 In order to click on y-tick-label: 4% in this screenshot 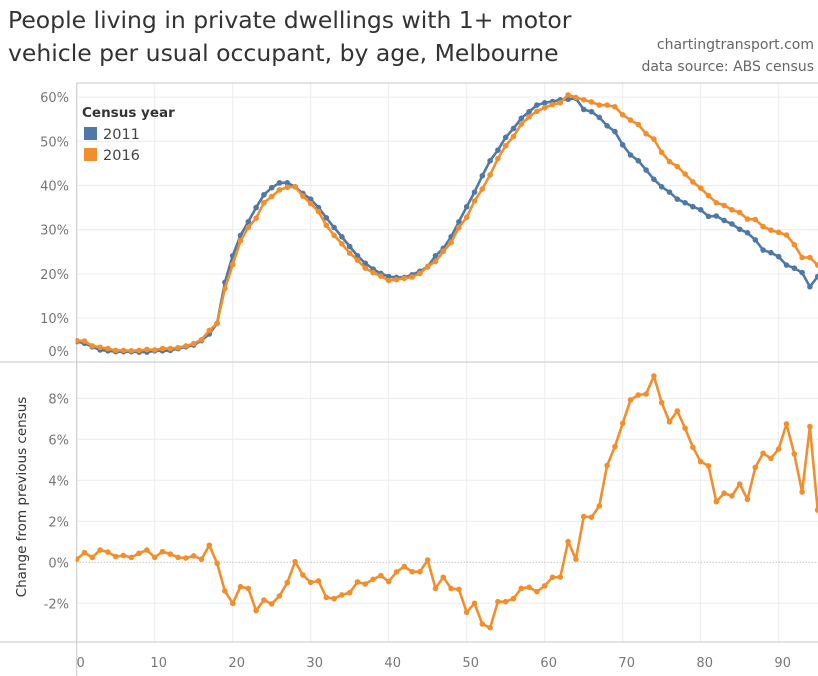, I will do `click(58, 481)`.